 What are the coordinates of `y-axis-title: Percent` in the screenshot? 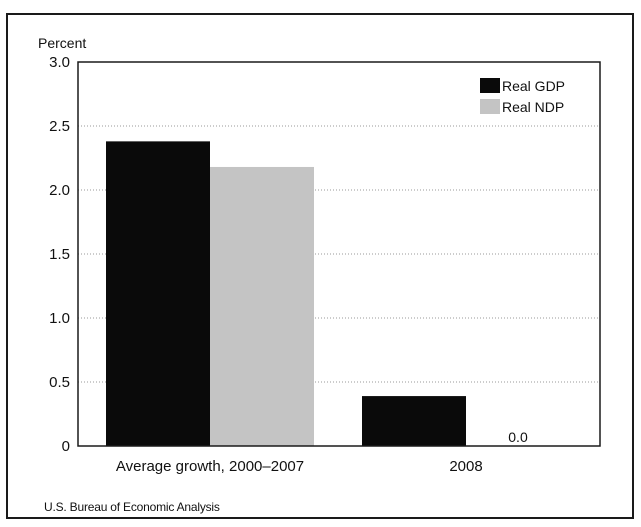 It's located at (62, 43).